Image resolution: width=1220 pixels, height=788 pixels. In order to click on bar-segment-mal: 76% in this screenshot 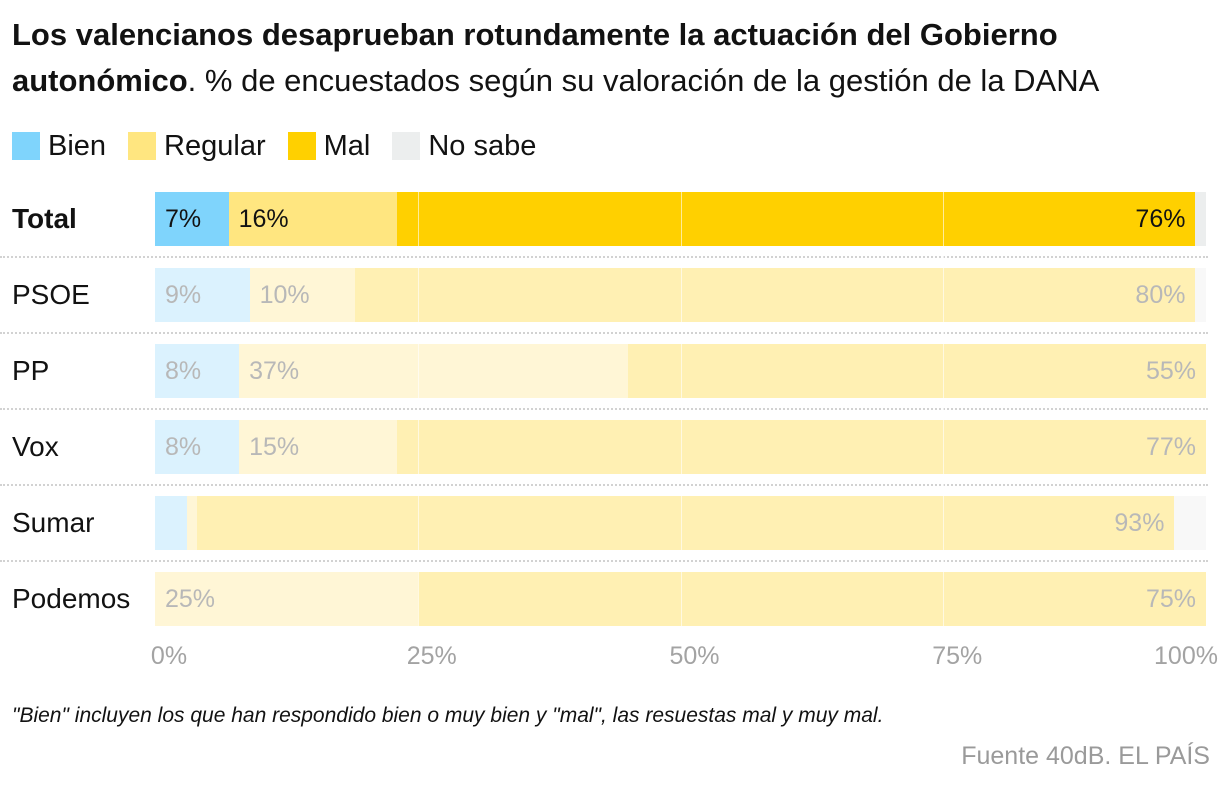, I will do `click(796, 219)`.